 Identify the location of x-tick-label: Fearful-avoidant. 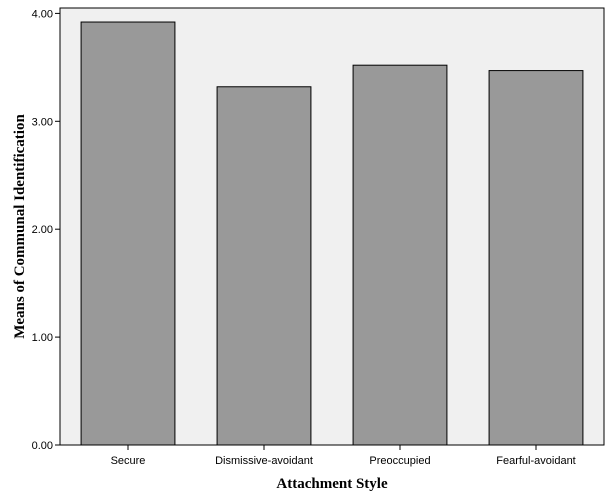
(536, 461).